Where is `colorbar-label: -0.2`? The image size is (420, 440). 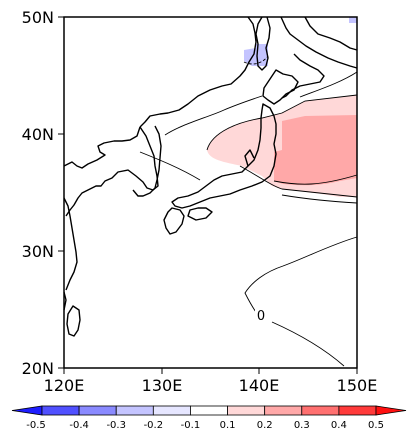
colorbar-label: -0.2 is located at coordinates (154, 425).